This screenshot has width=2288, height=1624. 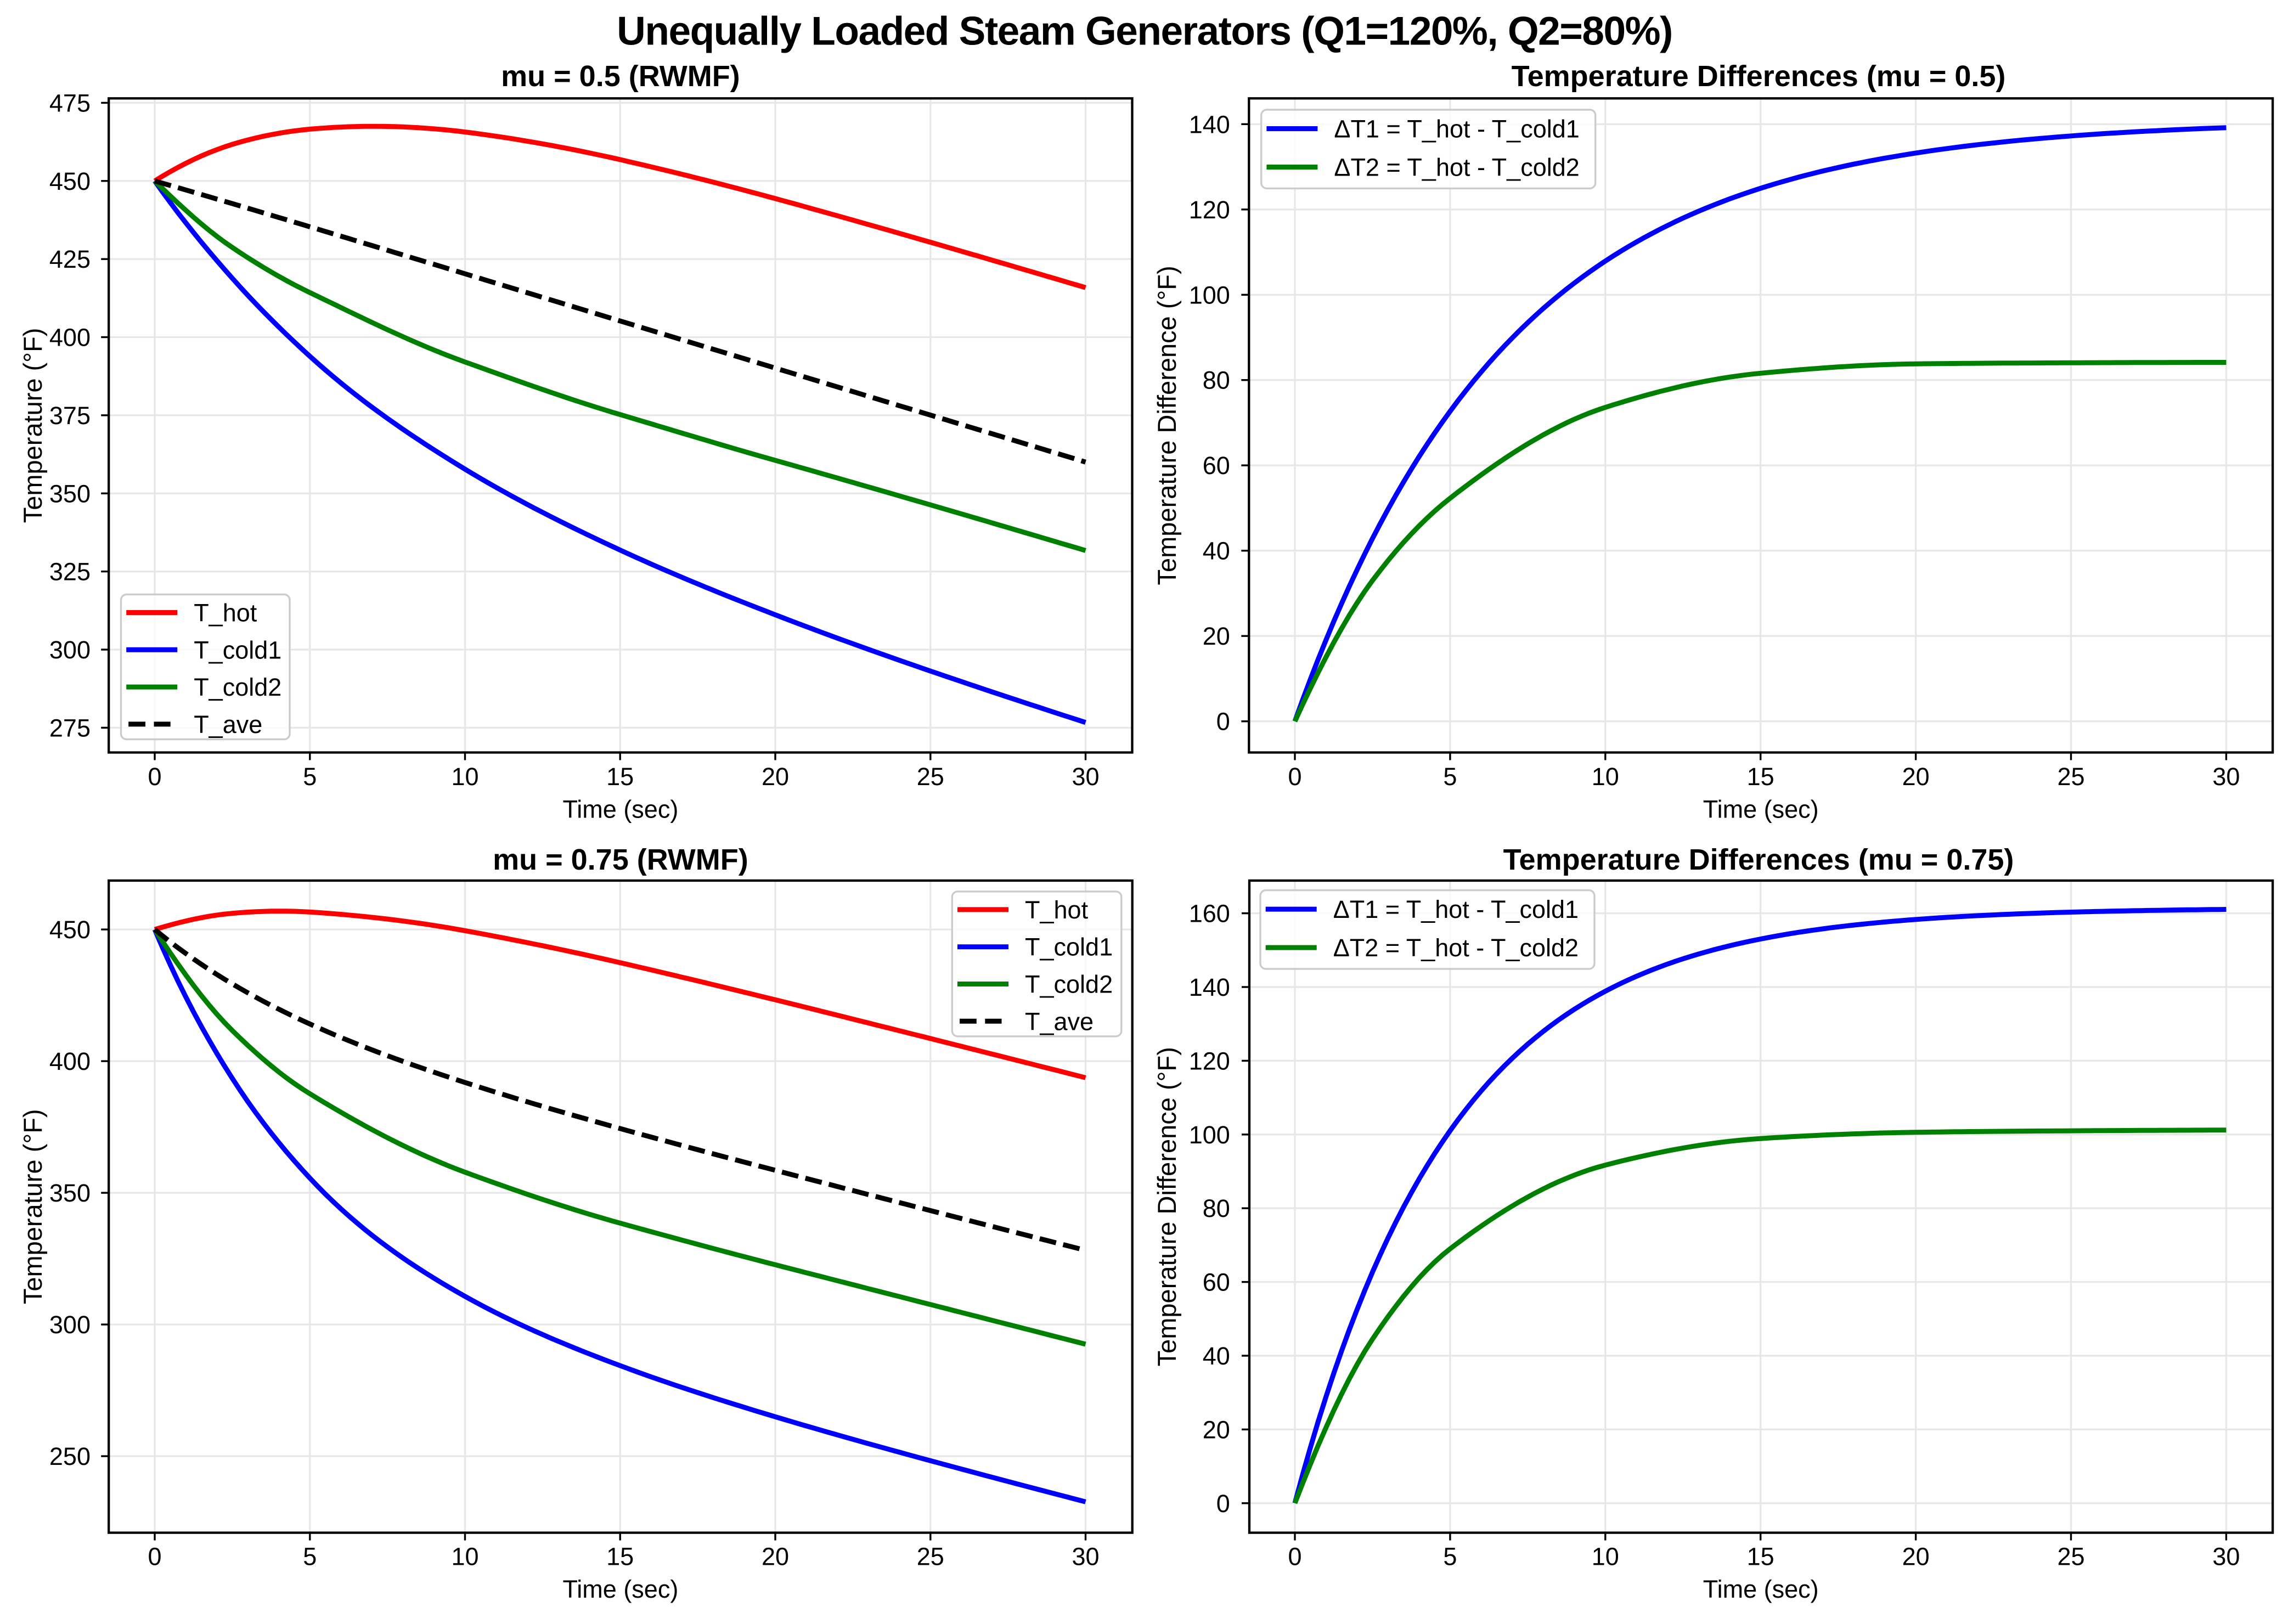 I want to click on svg-text:Temperature Differences (mu =: Temperature Differences (mu = 0.75), so click(x=1758, y=859).